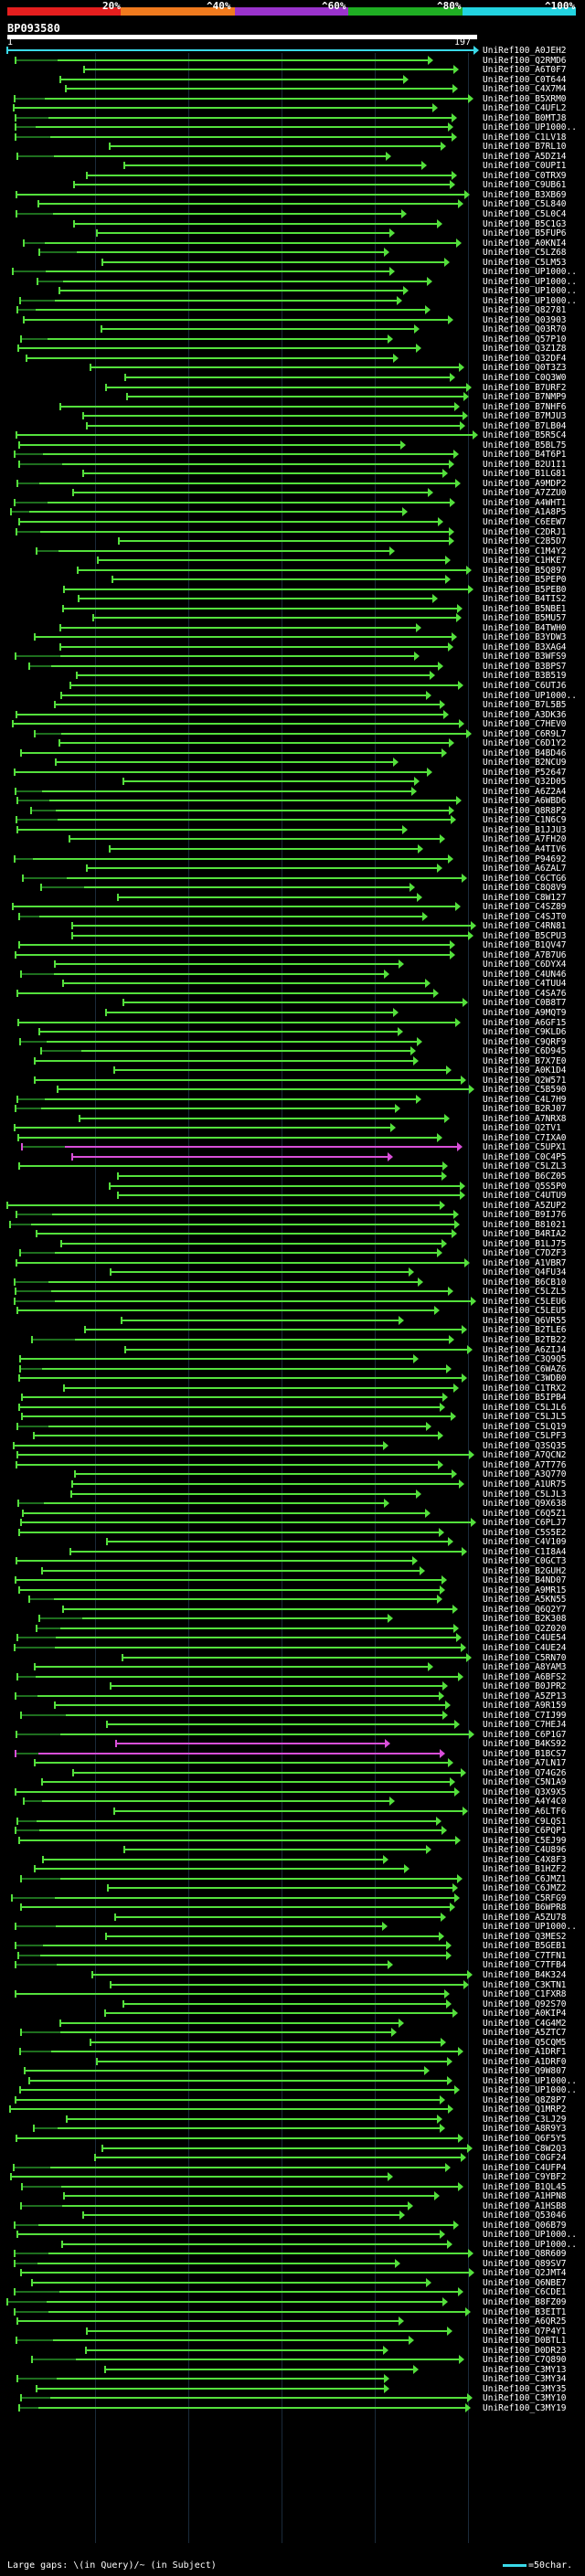 The width and height of the screenshot is (585, 2576). I want to click on hit-label: UniRef100_Q6F5Y5, so click(525, 2139).